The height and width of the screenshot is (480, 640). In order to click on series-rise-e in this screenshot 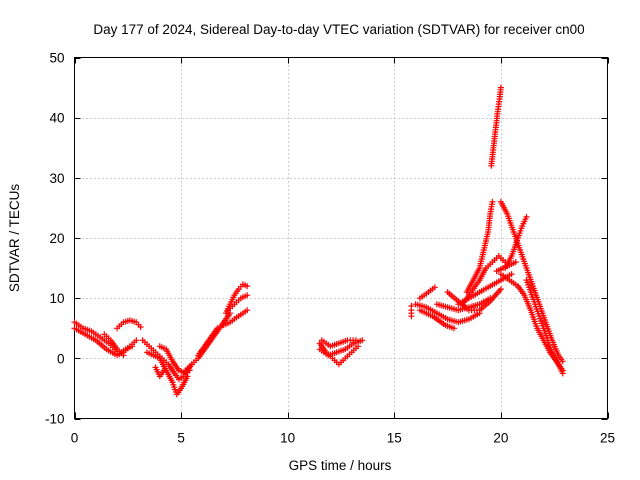, I will do `click(235, 318)`.